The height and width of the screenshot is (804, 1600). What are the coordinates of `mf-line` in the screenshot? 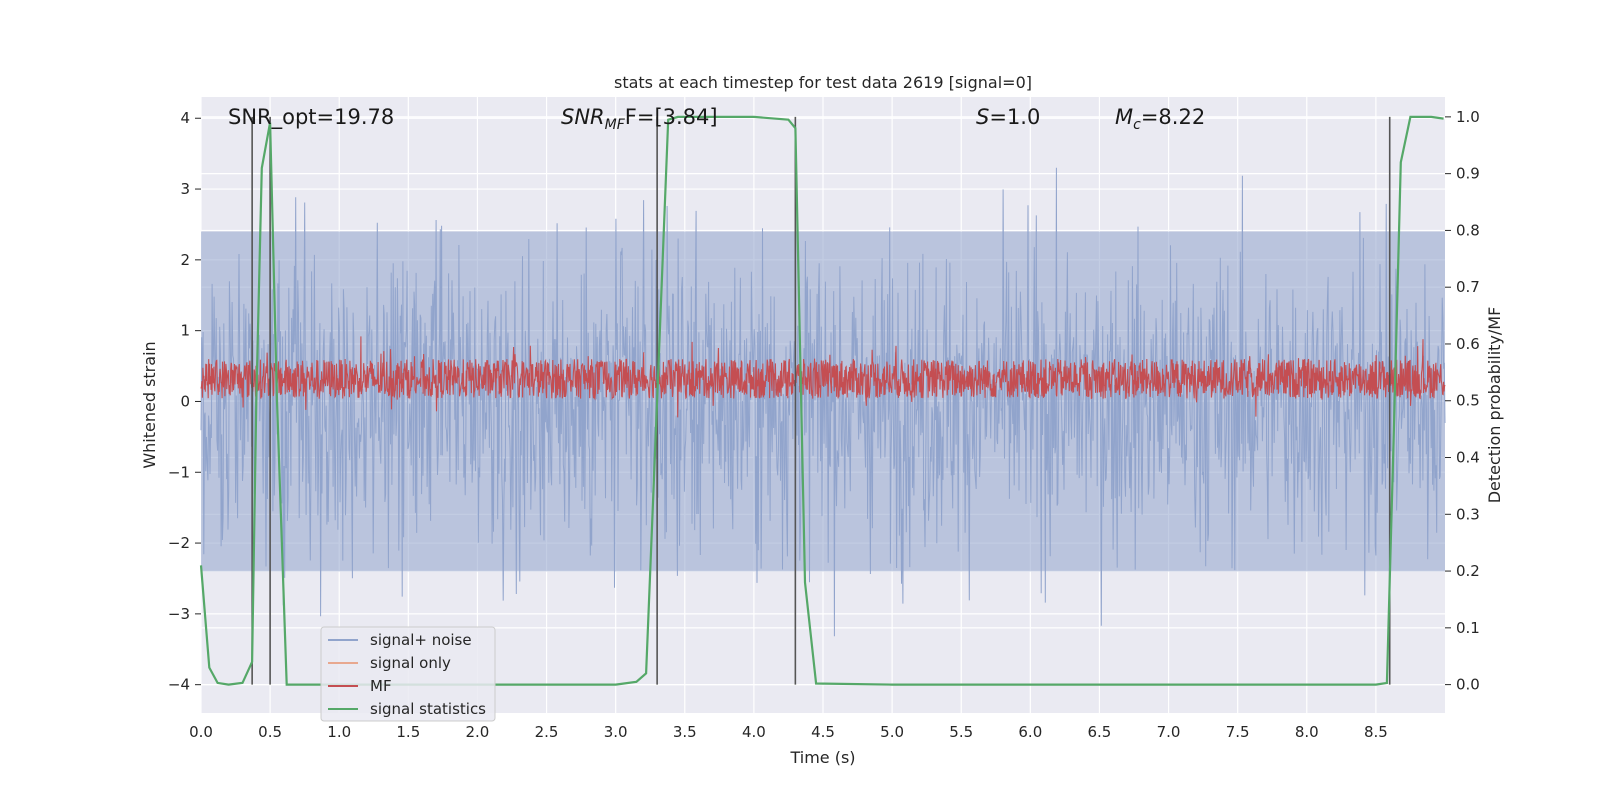 It's located at (823, 377).